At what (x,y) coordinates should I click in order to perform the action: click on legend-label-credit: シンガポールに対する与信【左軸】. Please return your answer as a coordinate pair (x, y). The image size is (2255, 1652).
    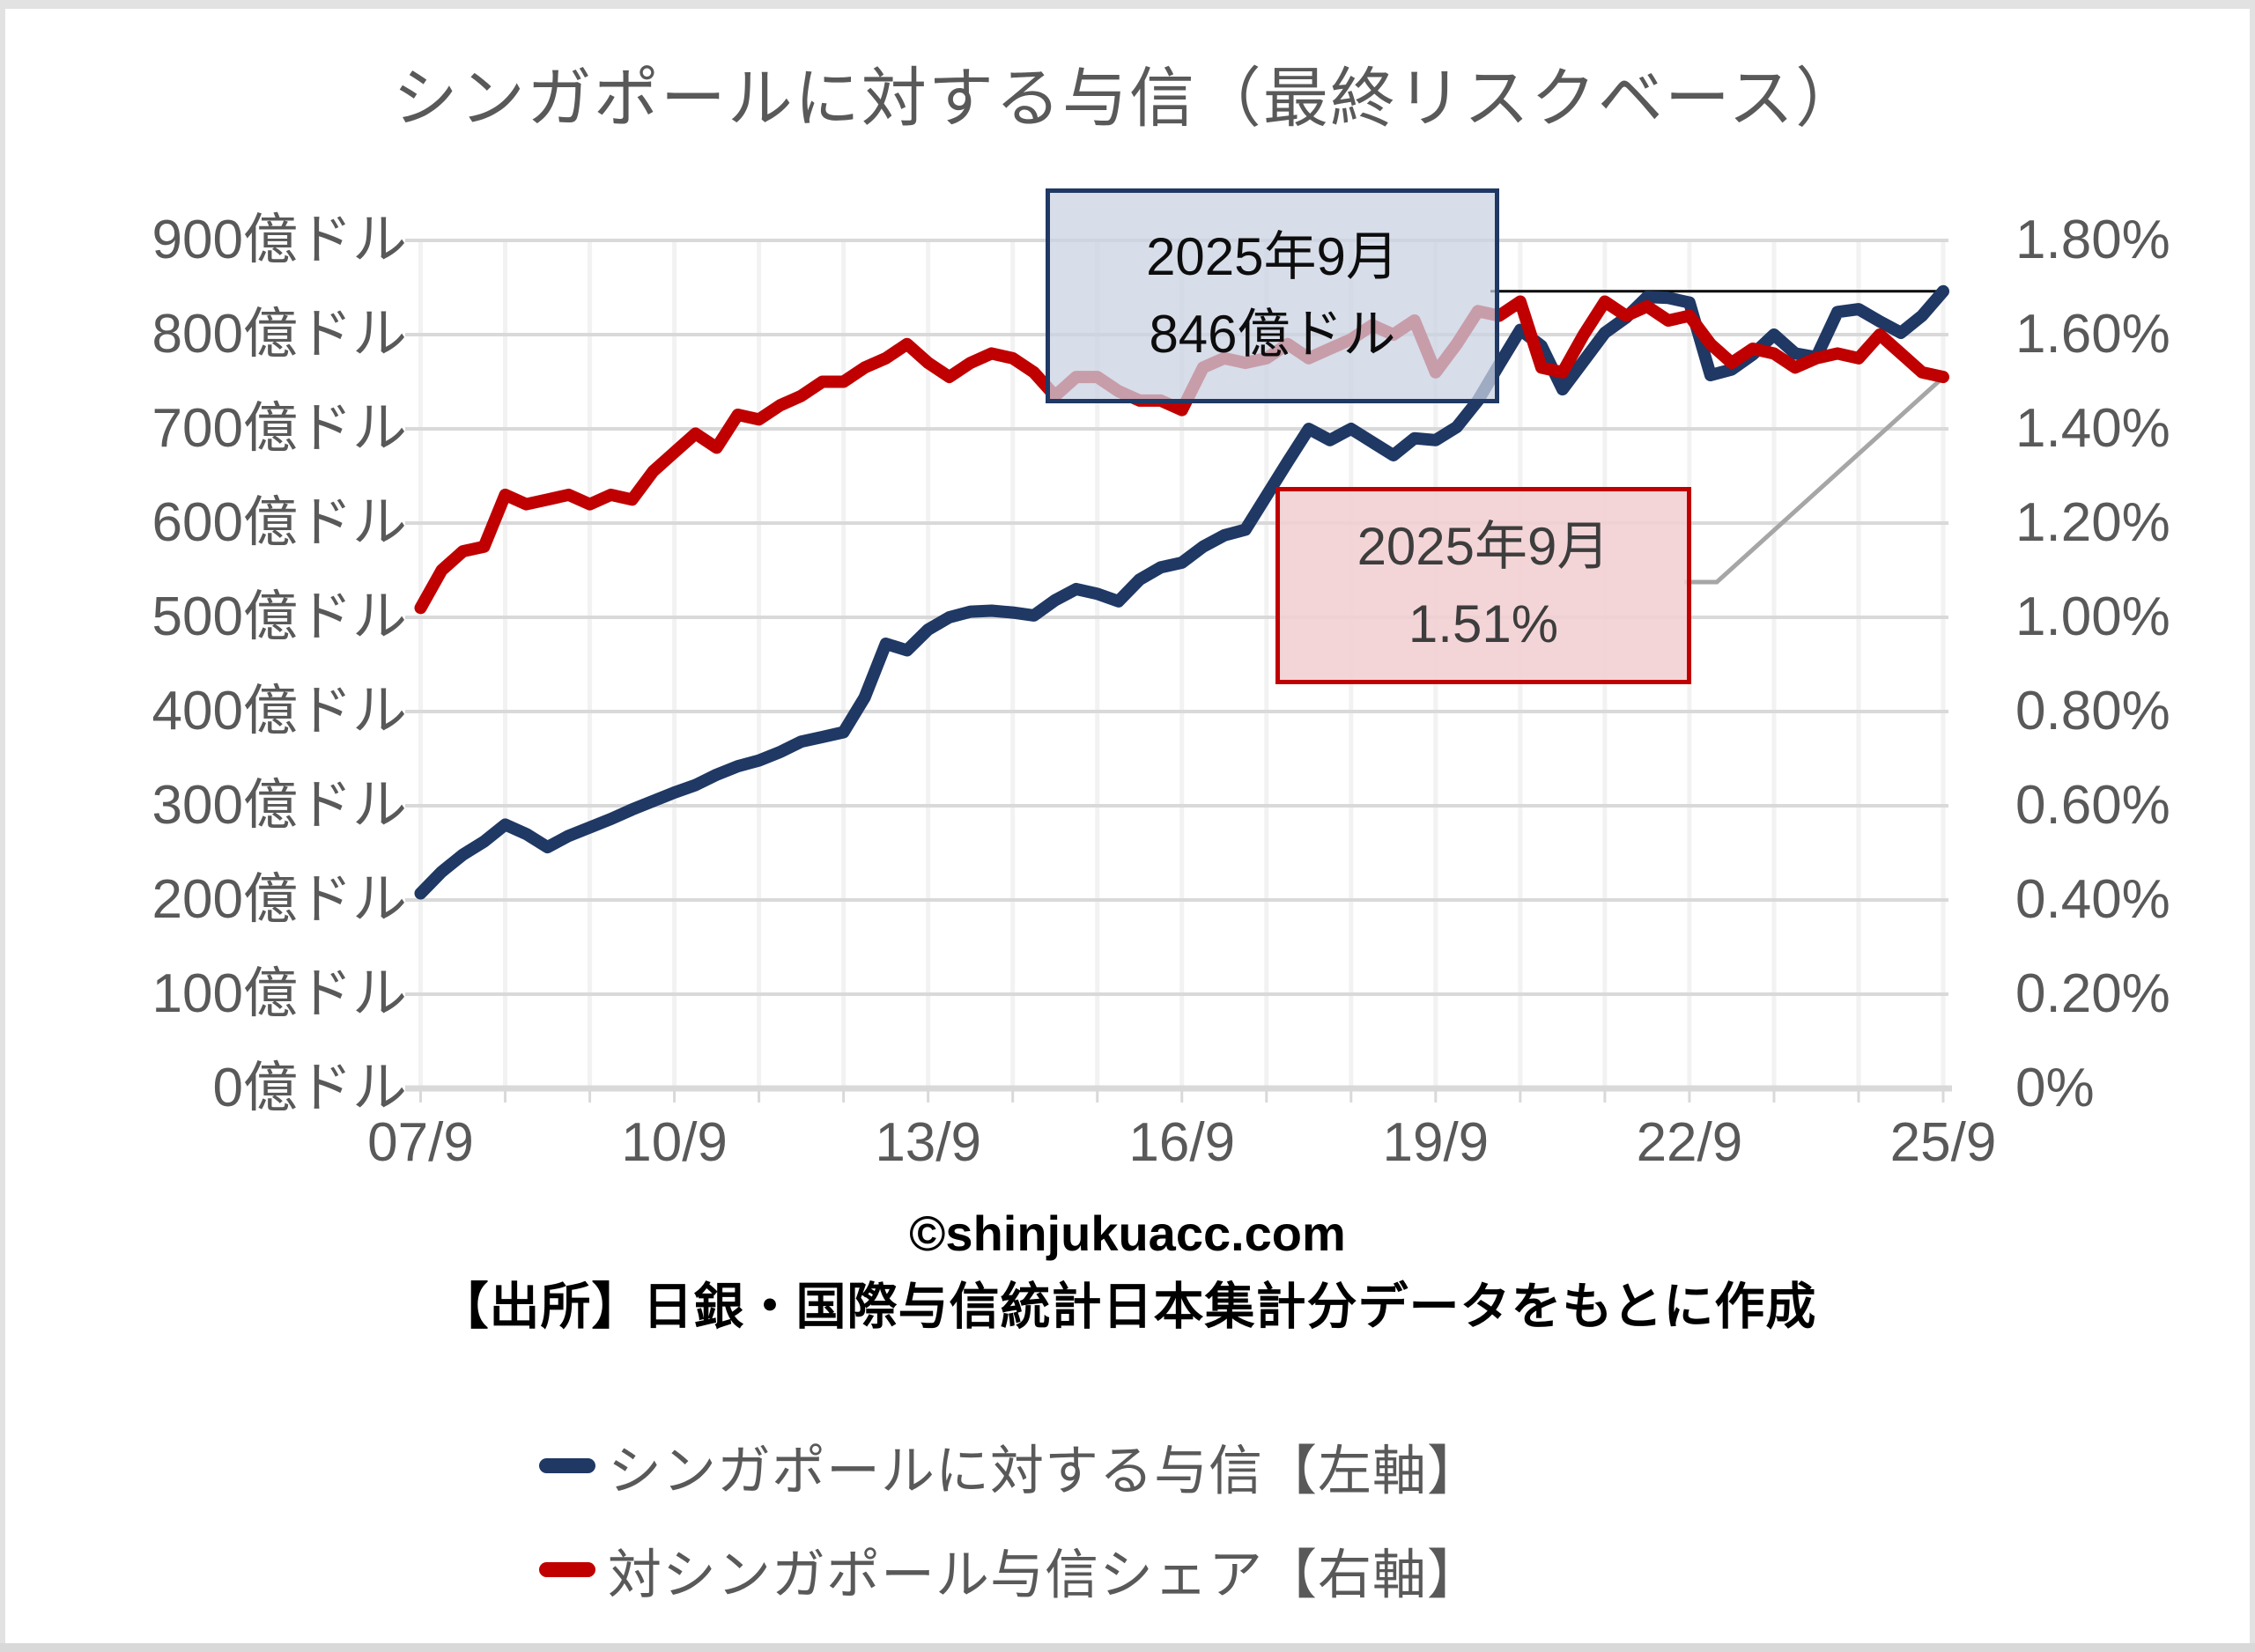
    Looking at the image, I should click on (1045, 1470).